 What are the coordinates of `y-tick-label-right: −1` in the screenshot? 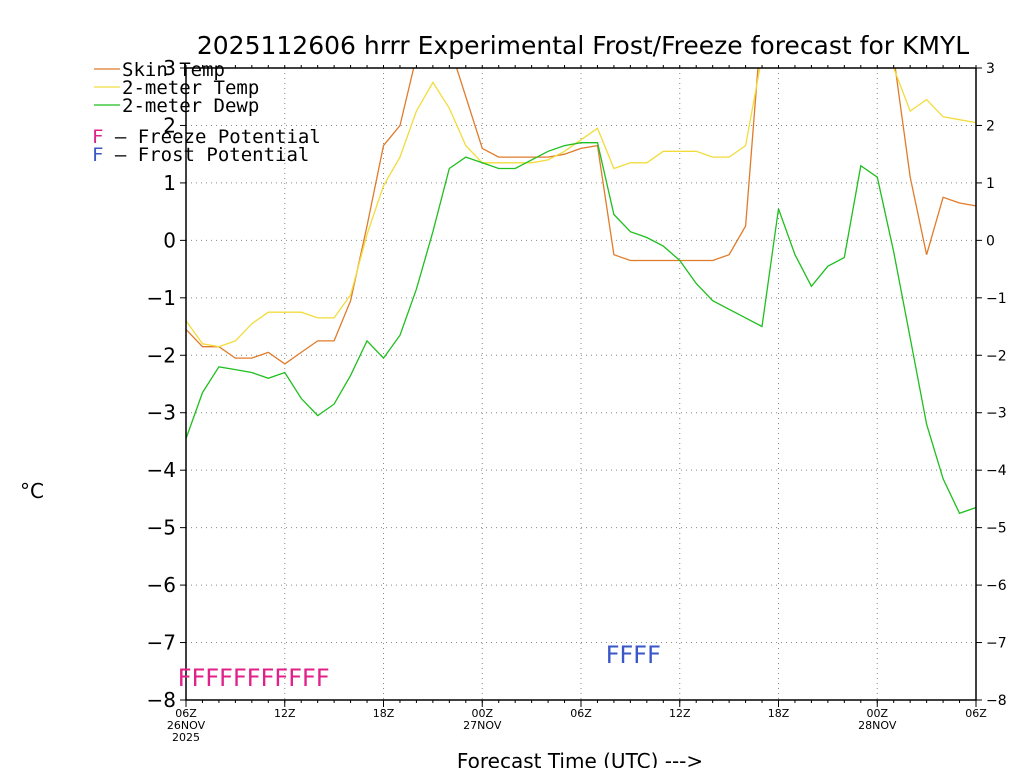 It's located at (996, 299).